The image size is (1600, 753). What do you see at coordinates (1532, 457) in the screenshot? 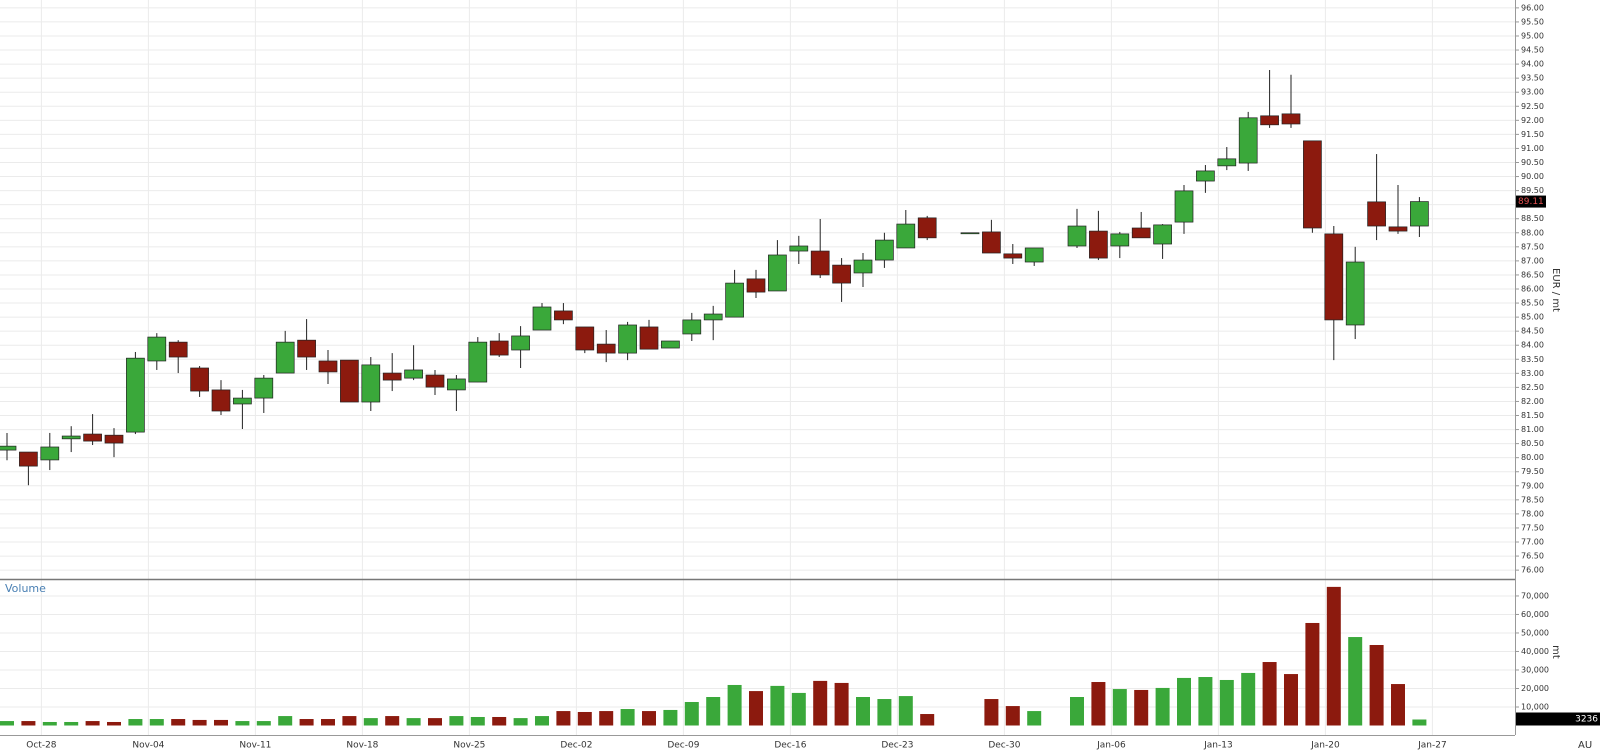
I see `y-tick-label: 80.00` at bounding box center [1532, 457].